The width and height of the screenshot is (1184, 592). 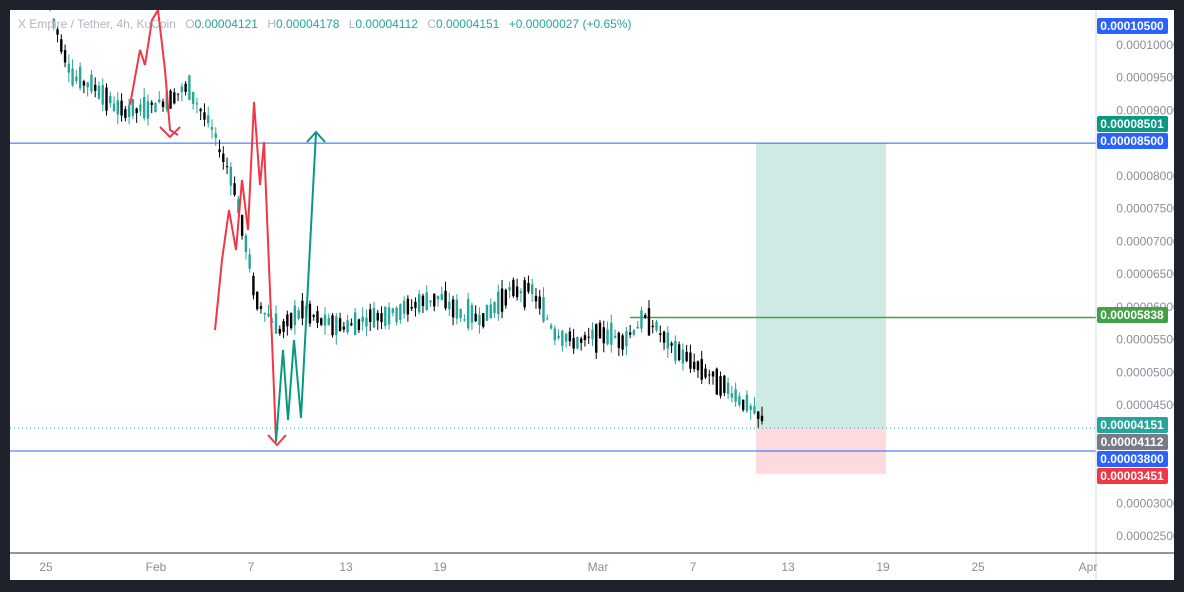 What do you see at coordinates (307, 24) in the screenshot?
I see `legend-high-value: 0.00004178` at bounding box center [307, 24].